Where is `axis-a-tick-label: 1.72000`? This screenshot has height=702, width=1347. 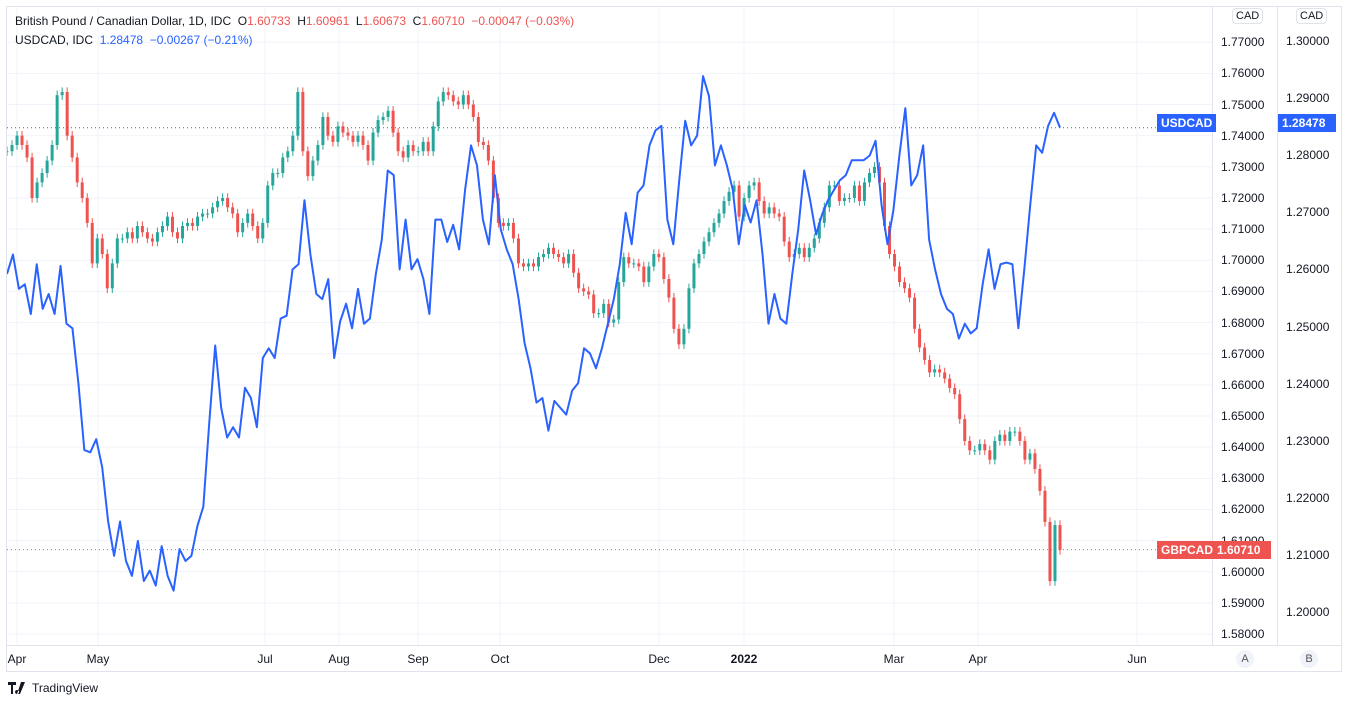
axis-a-tick-label: 1.72000 is located at coordinates (1243, 197).